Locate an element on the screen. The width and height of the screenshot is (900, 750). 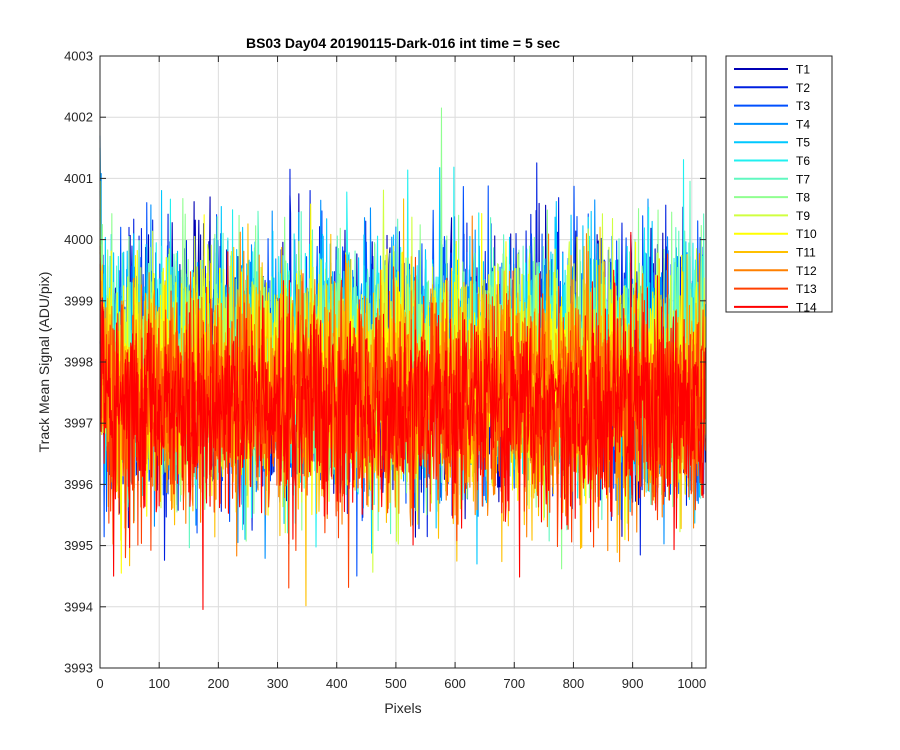
x-tick-label: 900 is located at coordinates (633, 683).